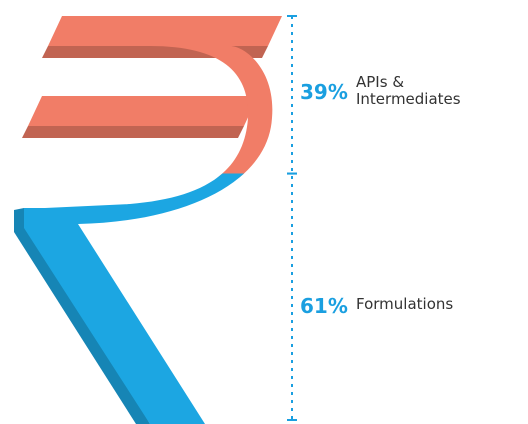  What do you see at coordinates (324, 91) in the screenshot?
I see `value-label: 39%` at bounding box center [324, 91].